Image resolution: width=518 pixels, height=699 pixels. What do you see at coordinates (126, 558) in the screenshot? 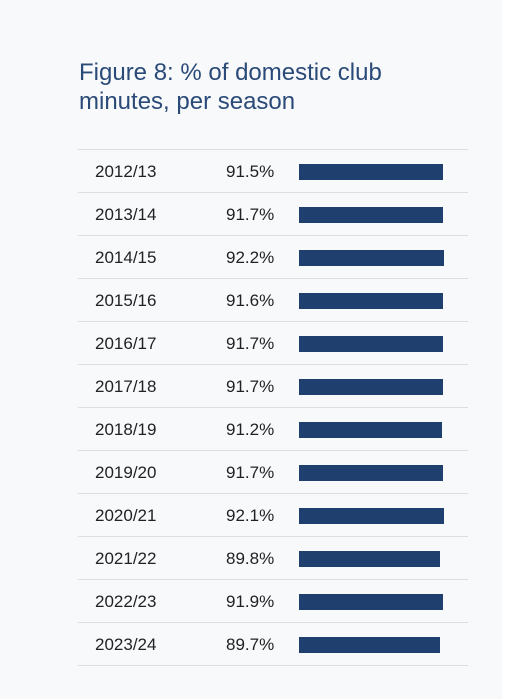
I see `season-label: 2021/22` at bounding box center [126, 558].